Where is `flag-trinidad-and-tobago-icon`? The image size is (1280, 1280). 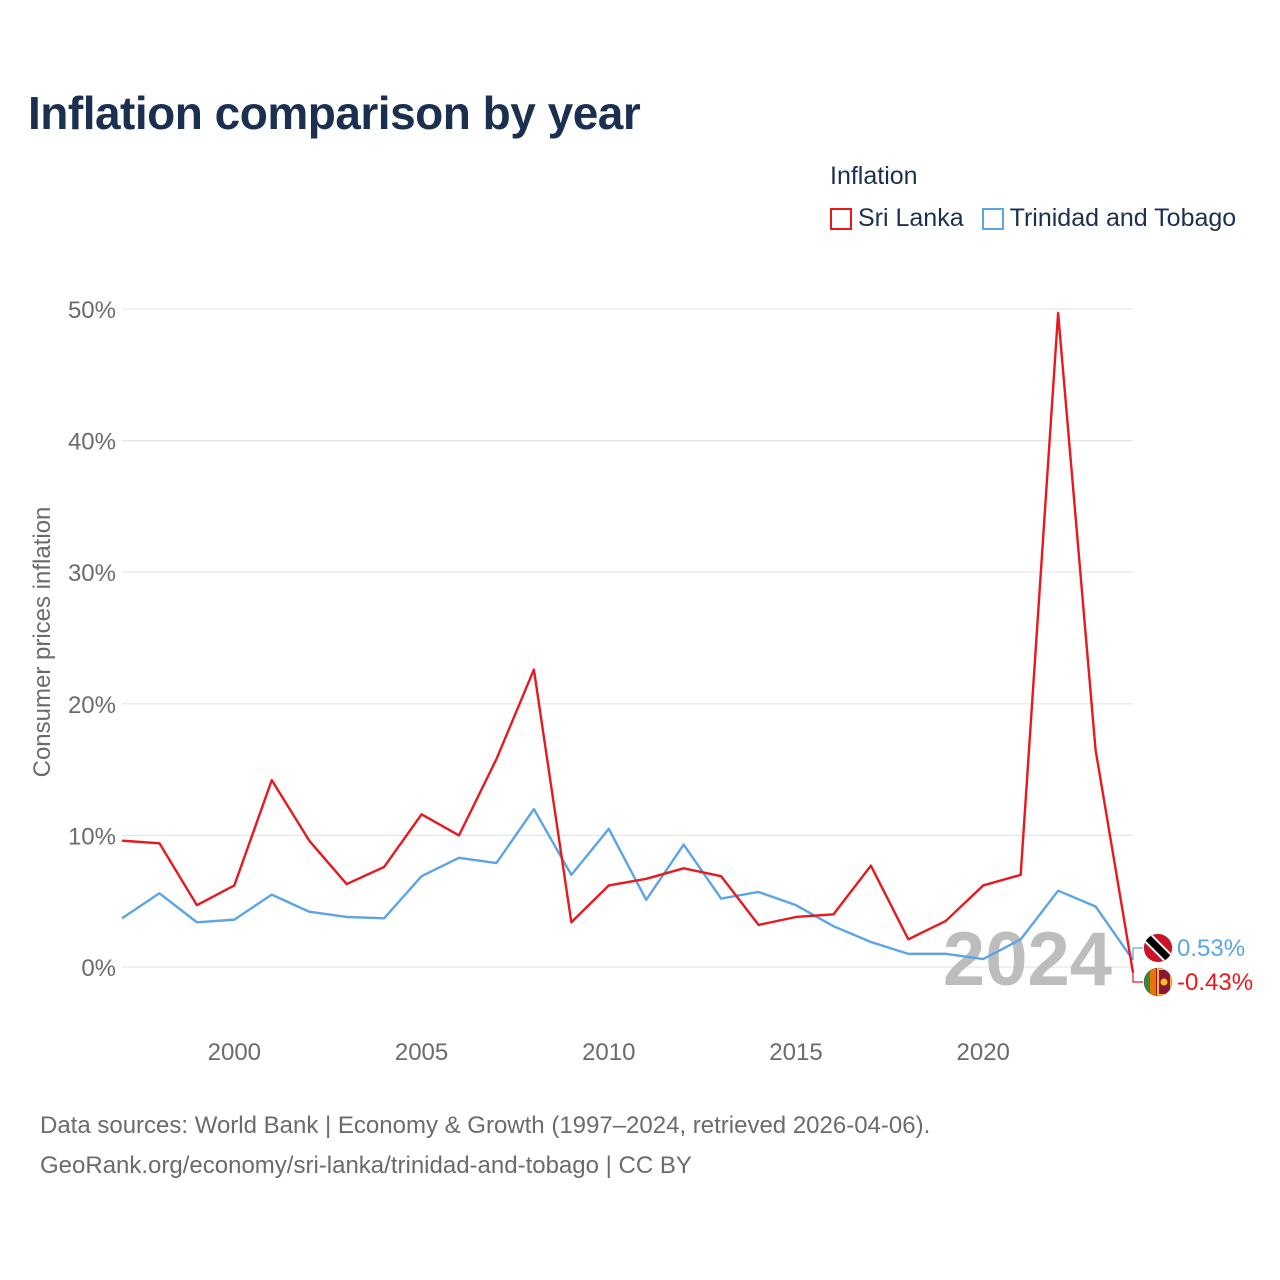
flag-trinidad-and-tobago-icon is located at coordinates (1158, 948).